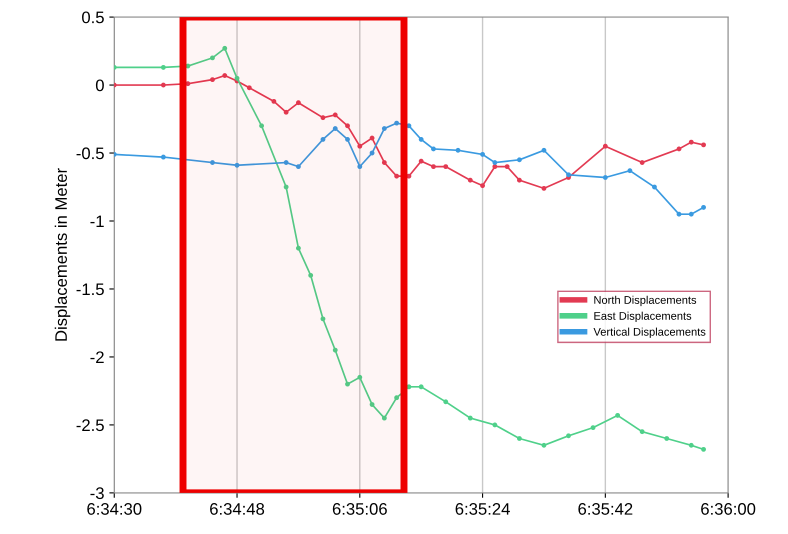  What do you see at coordinates (645, 301) in the screenshot?
I see `legend-label: North Displacements` at bounding box center [645, 301].